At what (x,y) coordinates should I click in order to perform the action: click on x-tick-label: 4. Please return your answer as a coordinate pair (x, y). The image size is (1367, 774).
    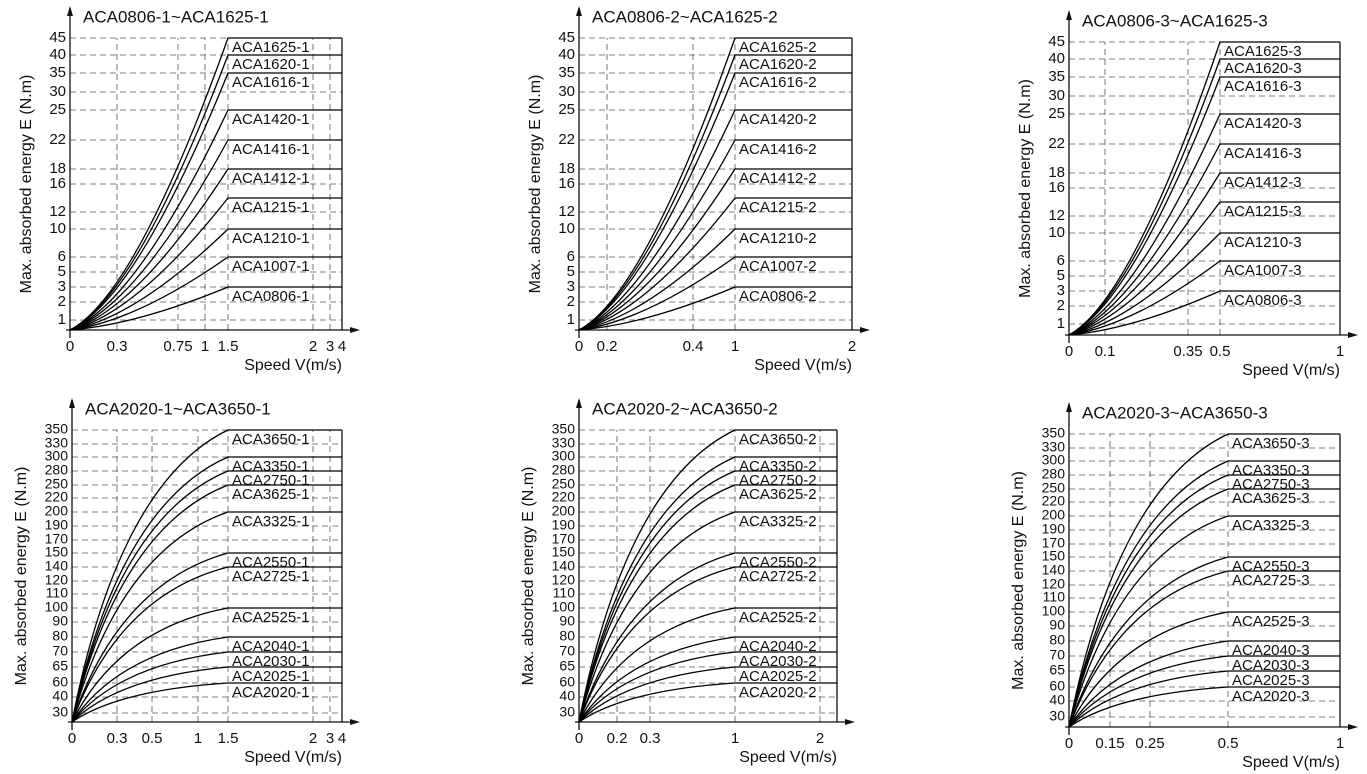
    Looking at the image, I should click on (342, 738).